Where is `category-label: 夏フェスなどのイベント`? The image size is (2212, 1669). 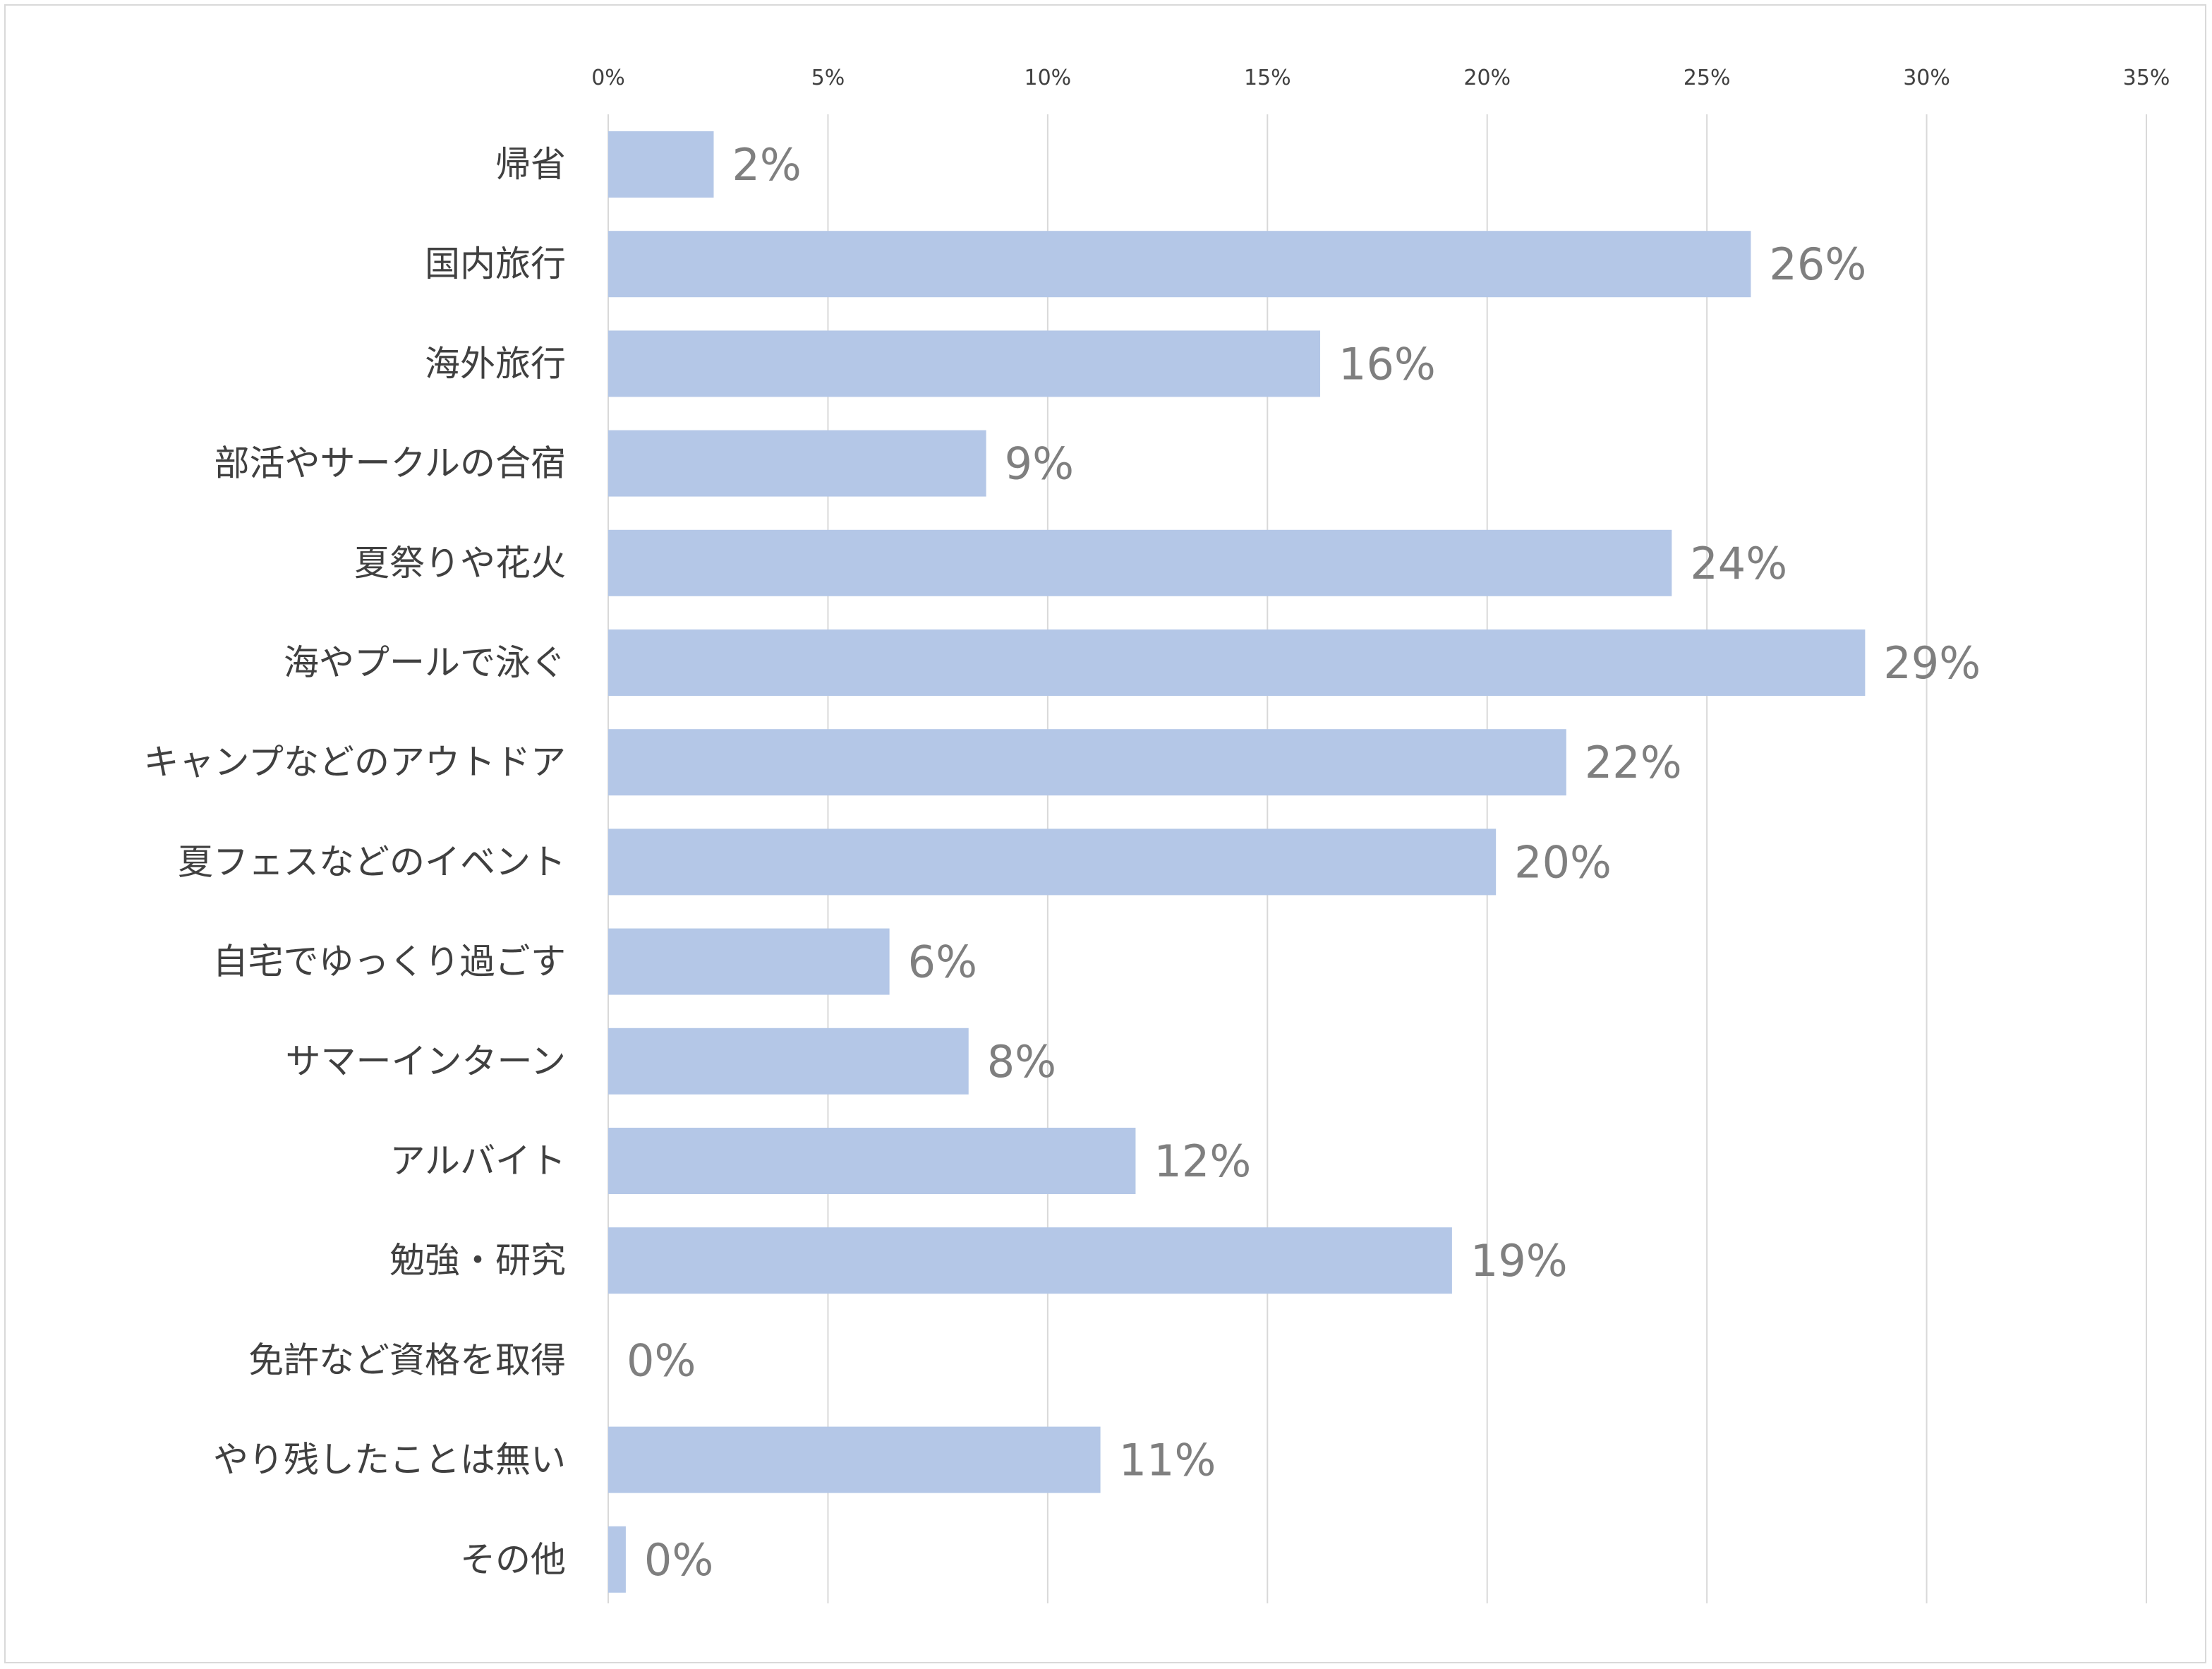
category-label: 夏フェスなどのイベント is located at coordinates (372, 861).